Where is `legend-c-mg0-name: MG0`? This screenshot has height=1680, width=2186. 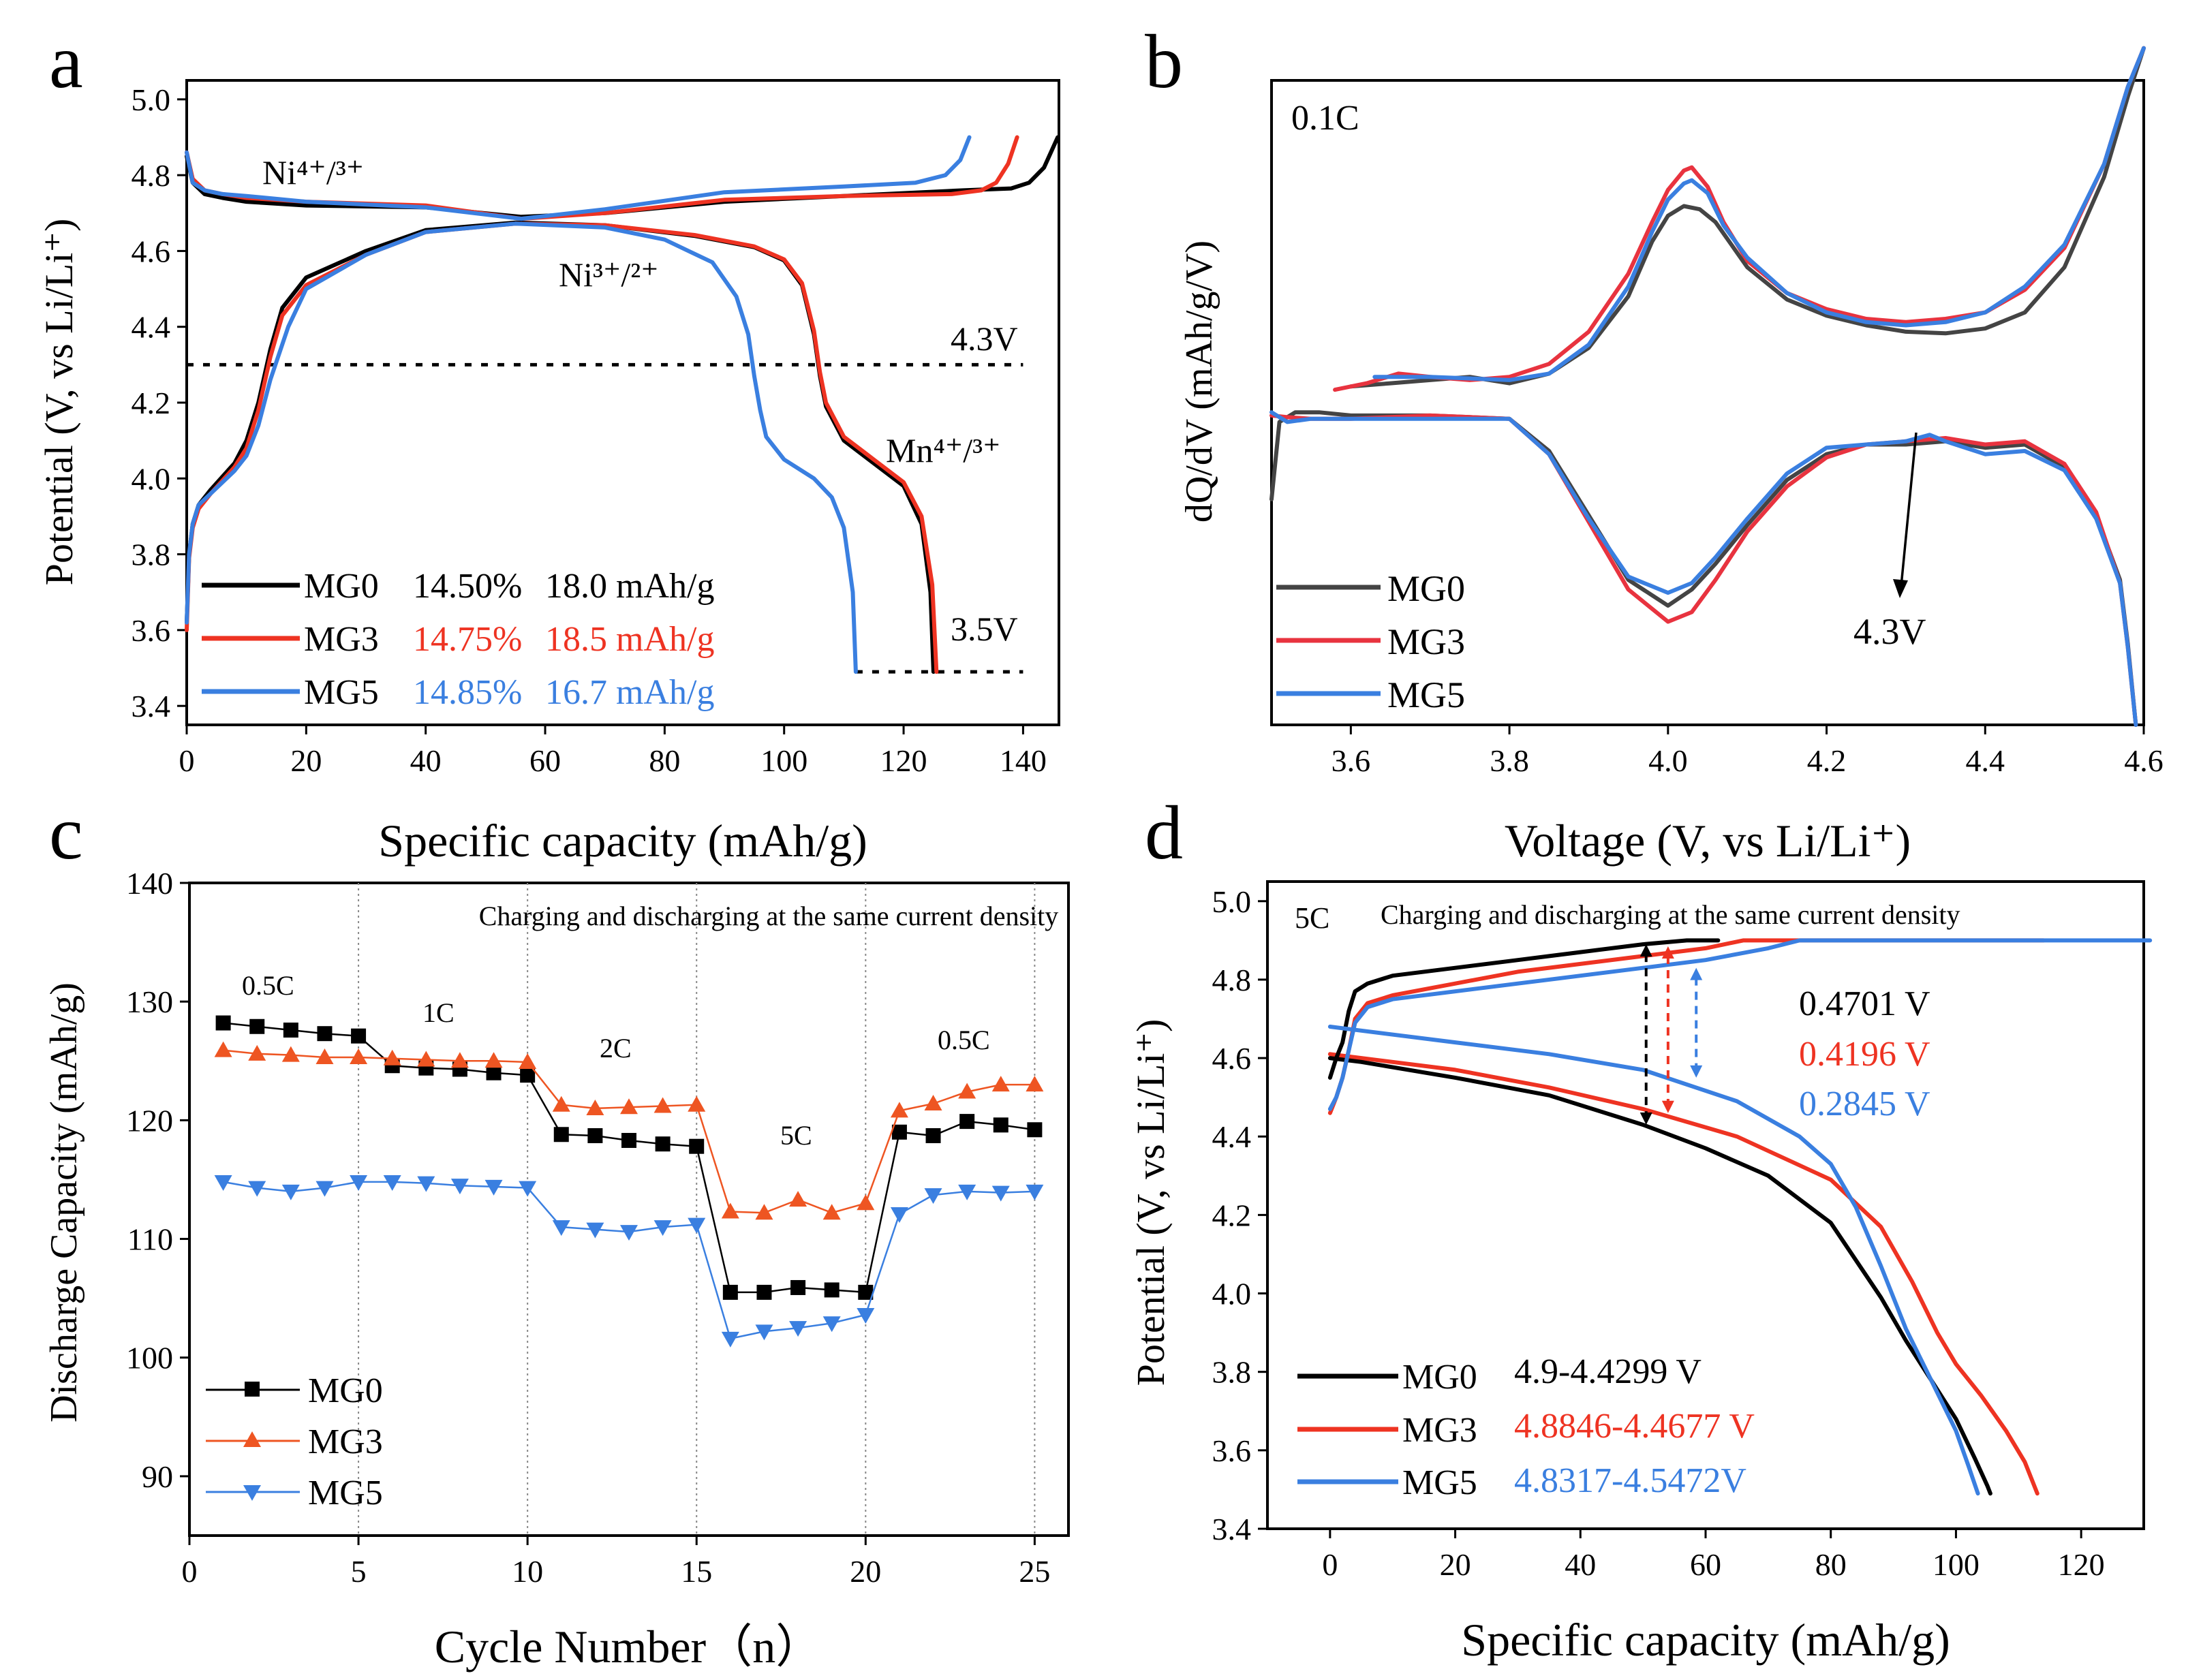
legend-c-mg0-name: MG0 is located at coordinates (346, 1390).